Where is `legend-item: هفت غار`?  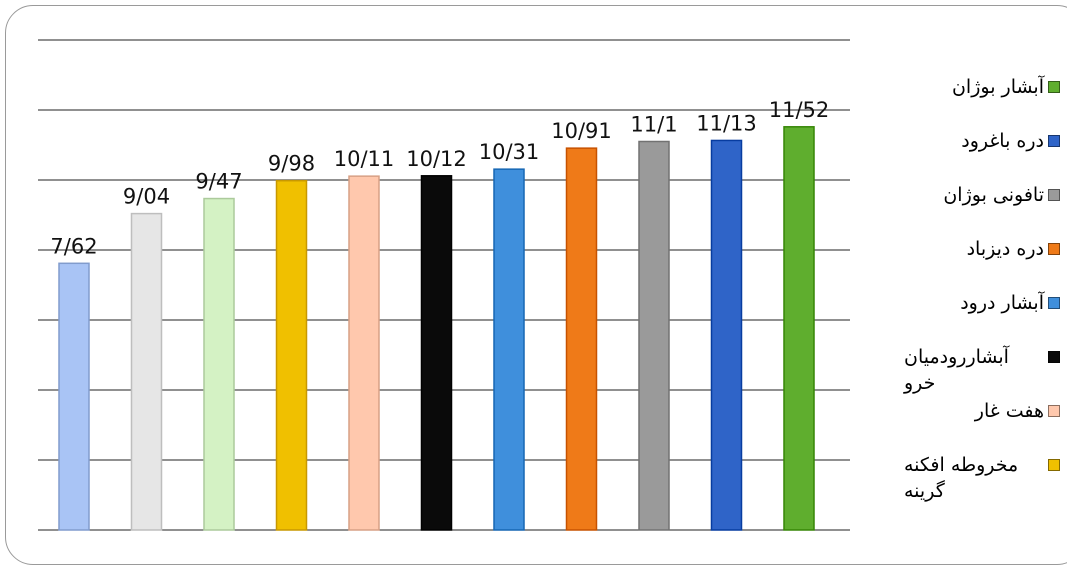 legend-item: هفت غار is located at coordinates (1017, 411).